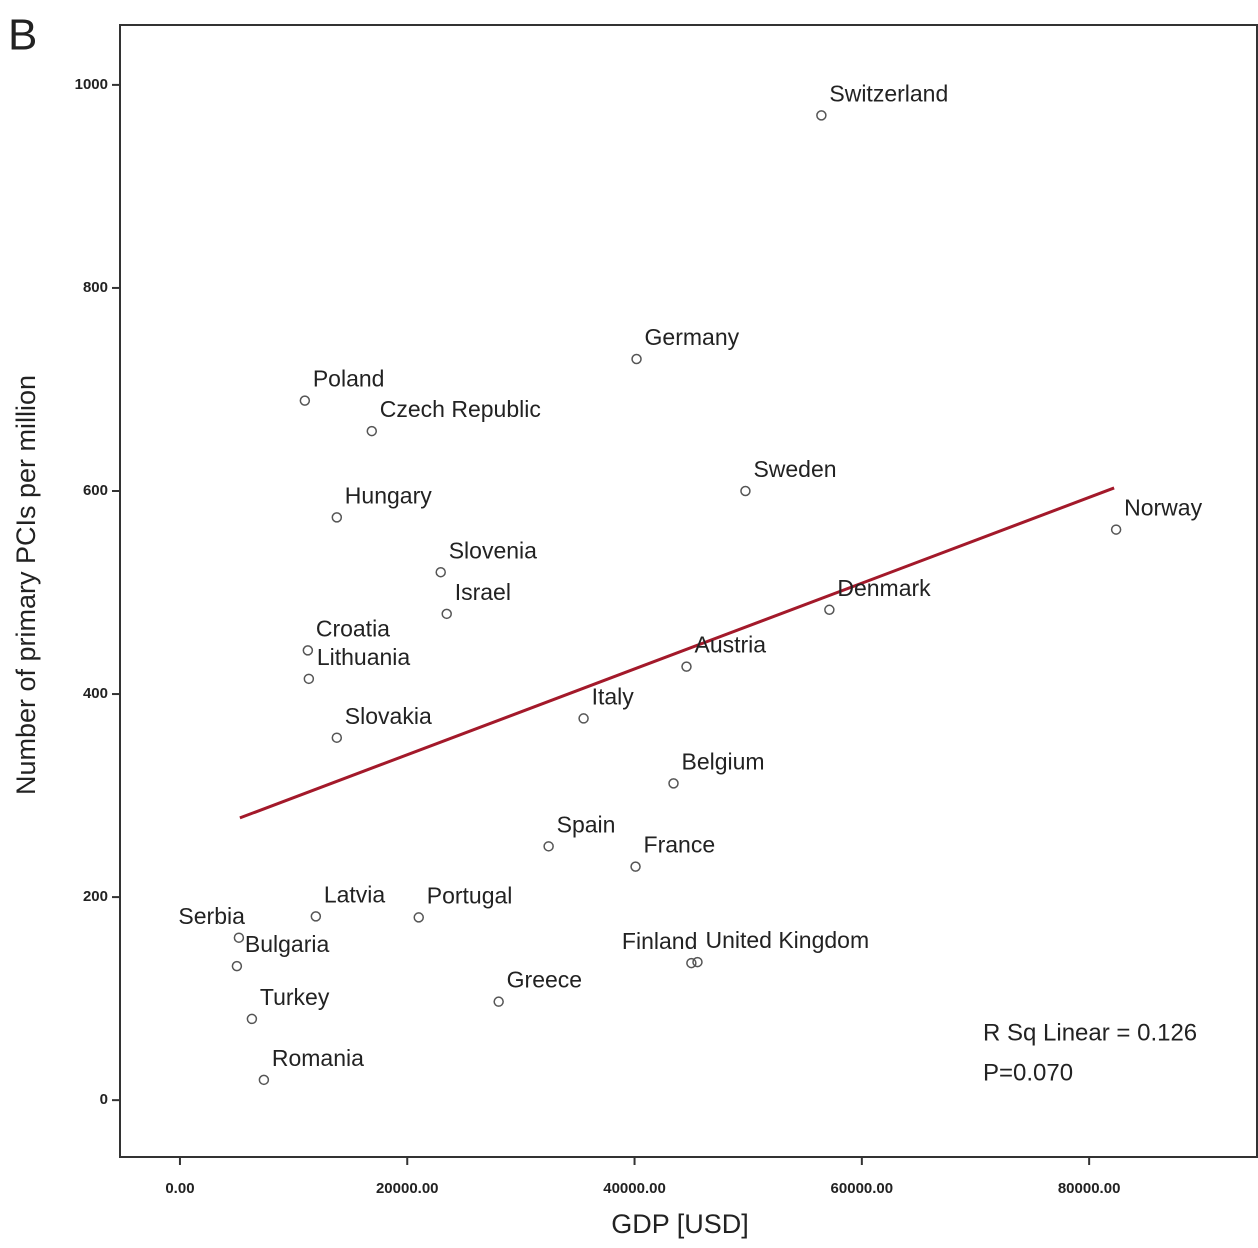 The image size is (1258, 1248). What do you see at coordinates (862, 1188) in the screenshot?
I see `x-tick-label: 60000.00` at bounding box center [862, 1188].